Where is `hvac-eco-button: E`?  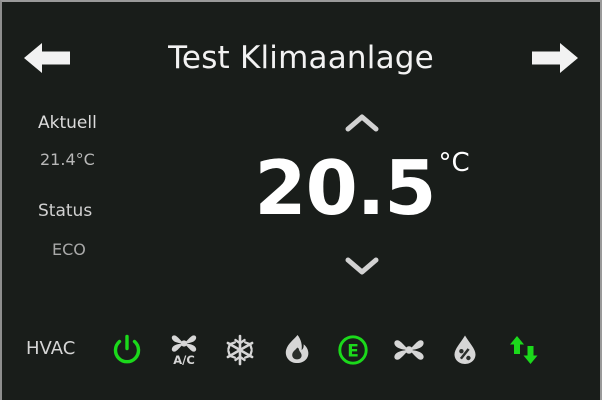
hvac-eco-button: E is located at coordinates (353, 350).